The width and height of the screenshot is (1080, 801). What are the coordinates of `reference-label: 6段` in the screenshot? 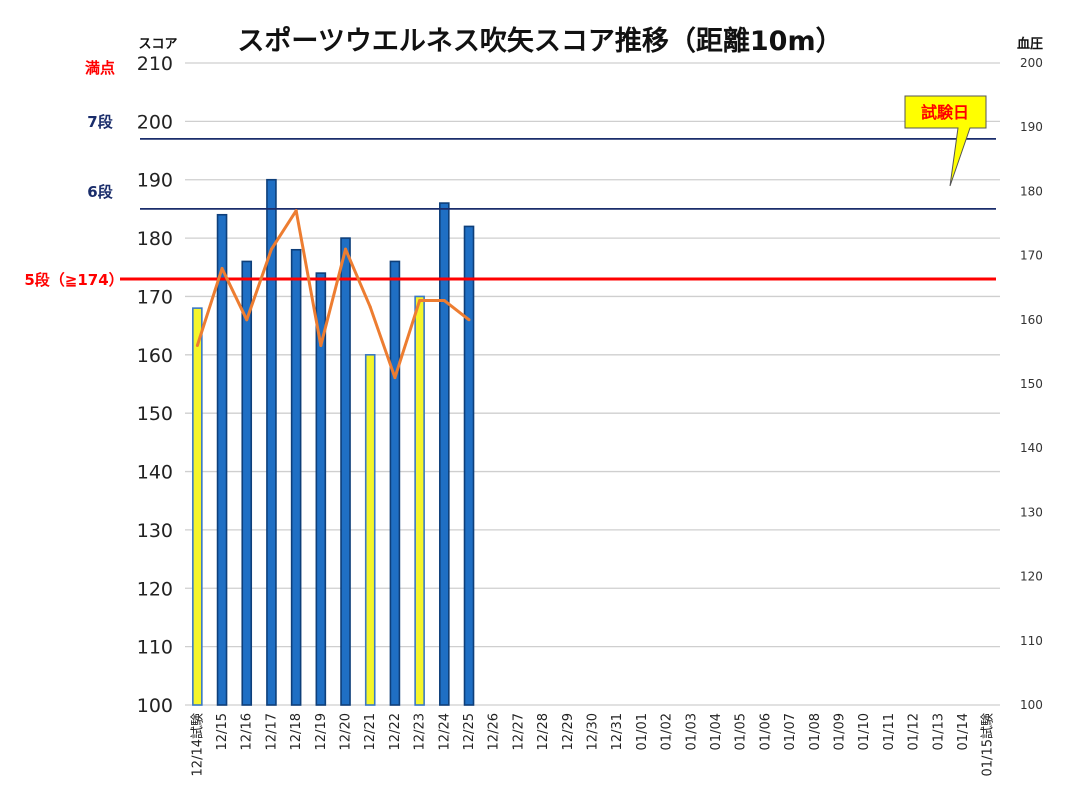 It's located at (99, 192).